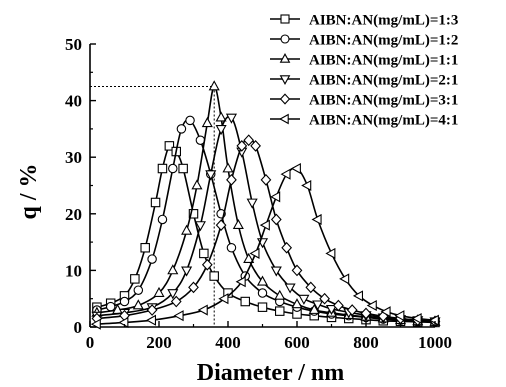 The width and height of the screenshot is (506, 387). I want to click on legend-entry-1: AIBN:AN(mg/mL)=1:3, so click(364, 21).